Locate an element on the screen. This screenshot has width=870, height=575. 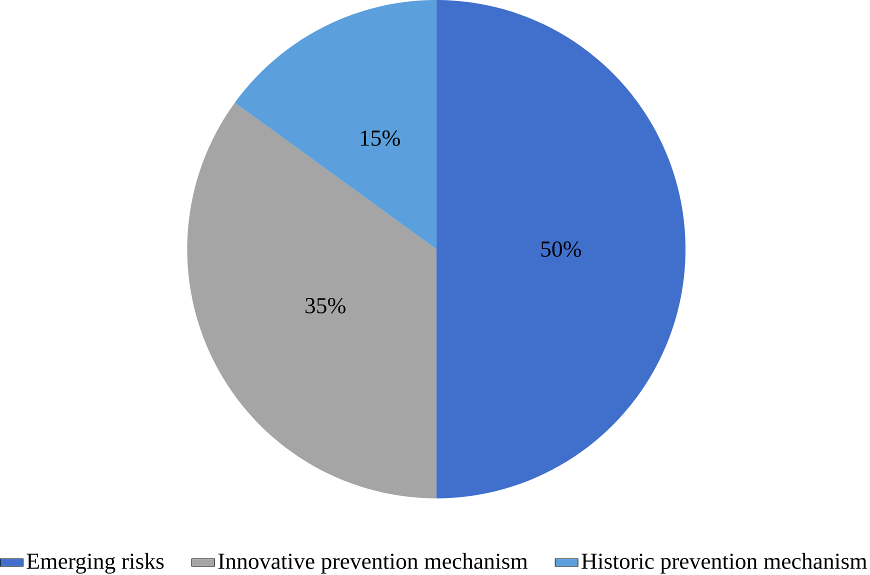
legend-label: Innovative prevention mechanism is located at coordinates (373, 563).